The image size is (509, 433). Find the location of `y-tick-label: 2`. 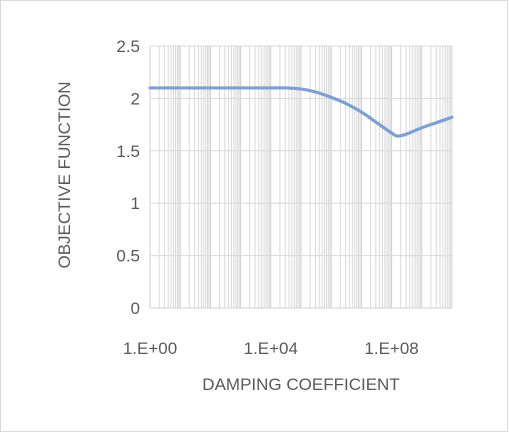

y-tick-label: 2 is located at coordinates (135, 98).